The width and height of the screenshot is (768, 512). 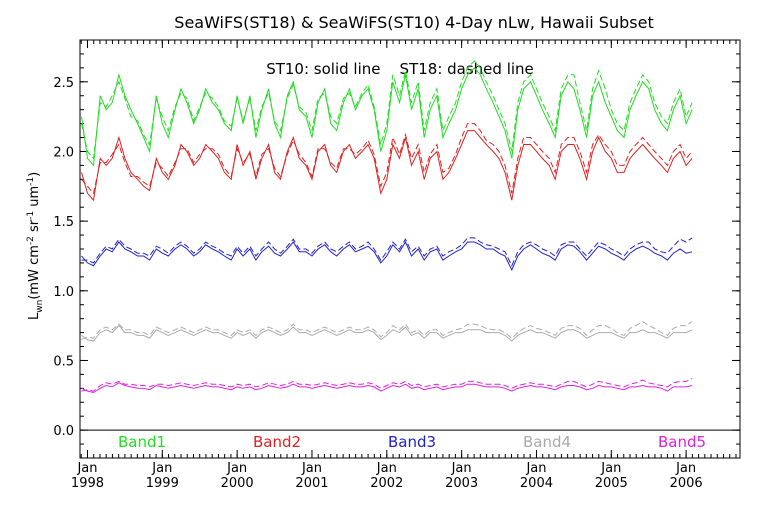 I want to click on series-band3-solid-line, so click(x=387, y=256).